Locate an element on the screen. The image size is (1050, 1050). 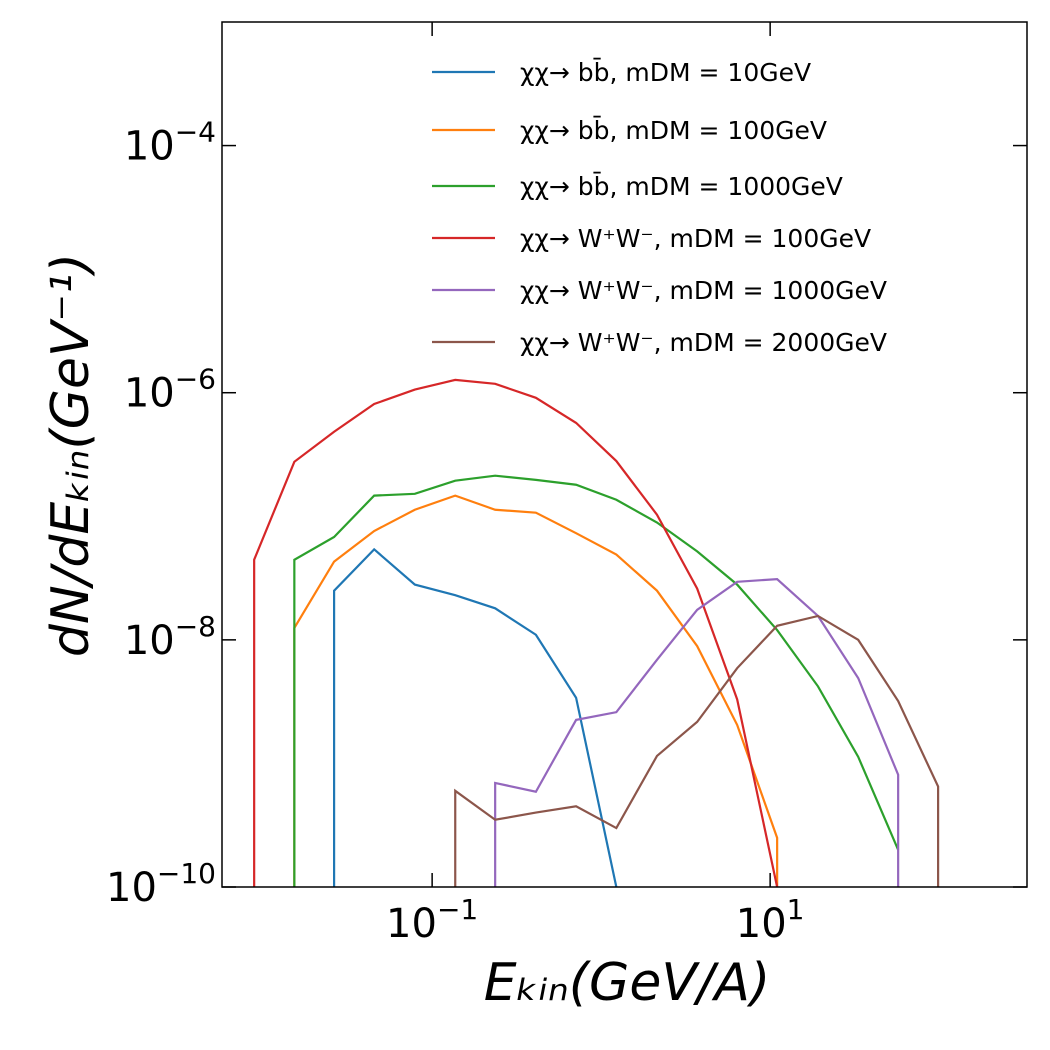
y-tick-label: 10⁻⁸ is located at coordinates (170, 637).